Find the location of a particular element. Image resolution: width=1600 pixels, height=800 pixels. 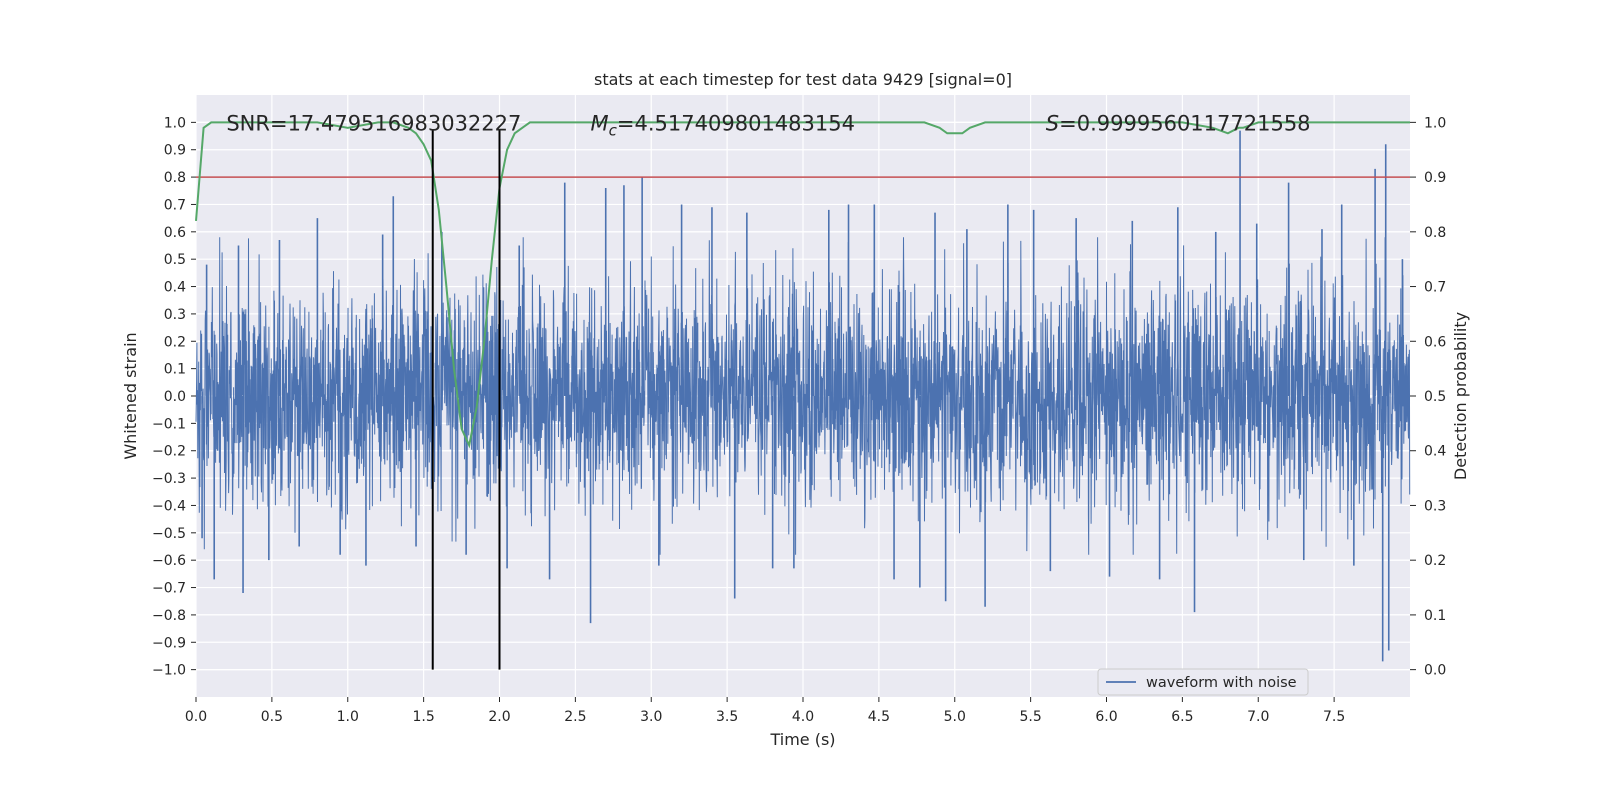

legend-label-waveform: waveform with noise is located at coordinates (1221, 683).